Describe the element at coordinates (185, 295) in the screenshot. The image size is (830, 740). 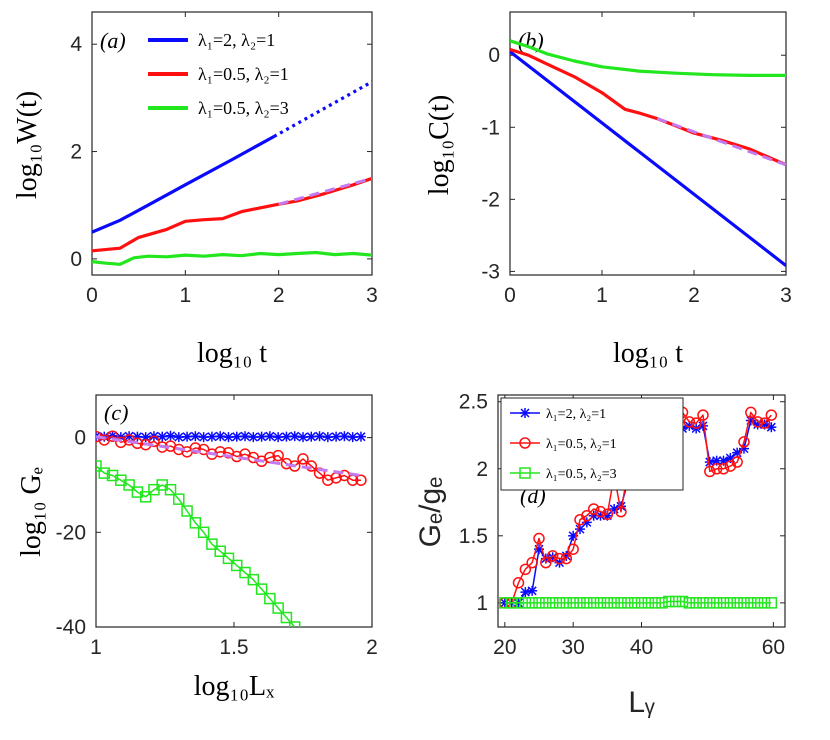
I see `x-tick-label: 1` at that location.